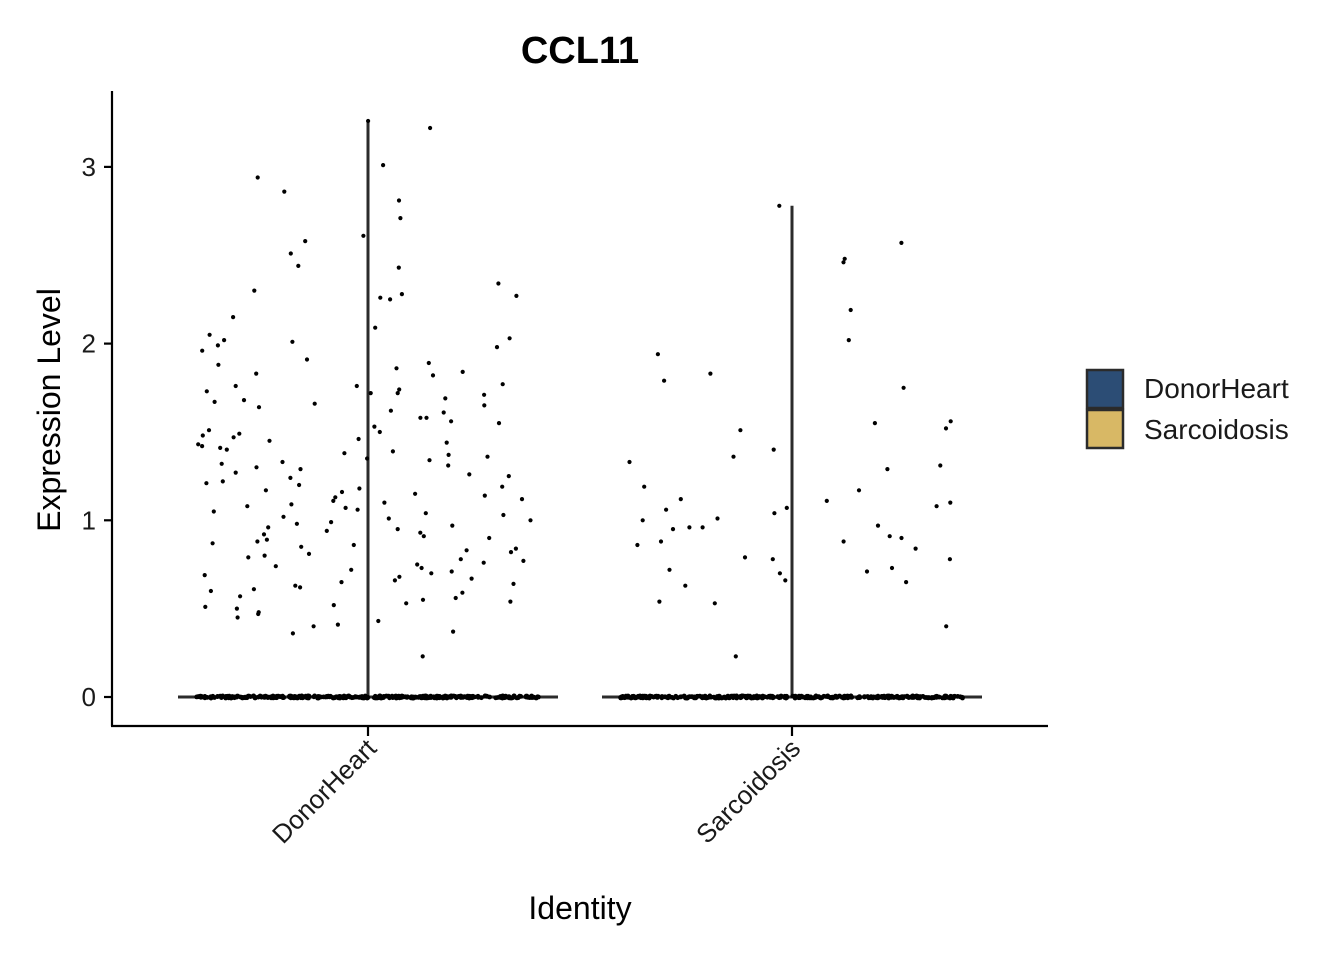 The width and height of the screenshot is (1344, 960). Describe the element at coordinates (49, 410) in the screenshot. I see `y-axis-title: Expression Level` at that location.